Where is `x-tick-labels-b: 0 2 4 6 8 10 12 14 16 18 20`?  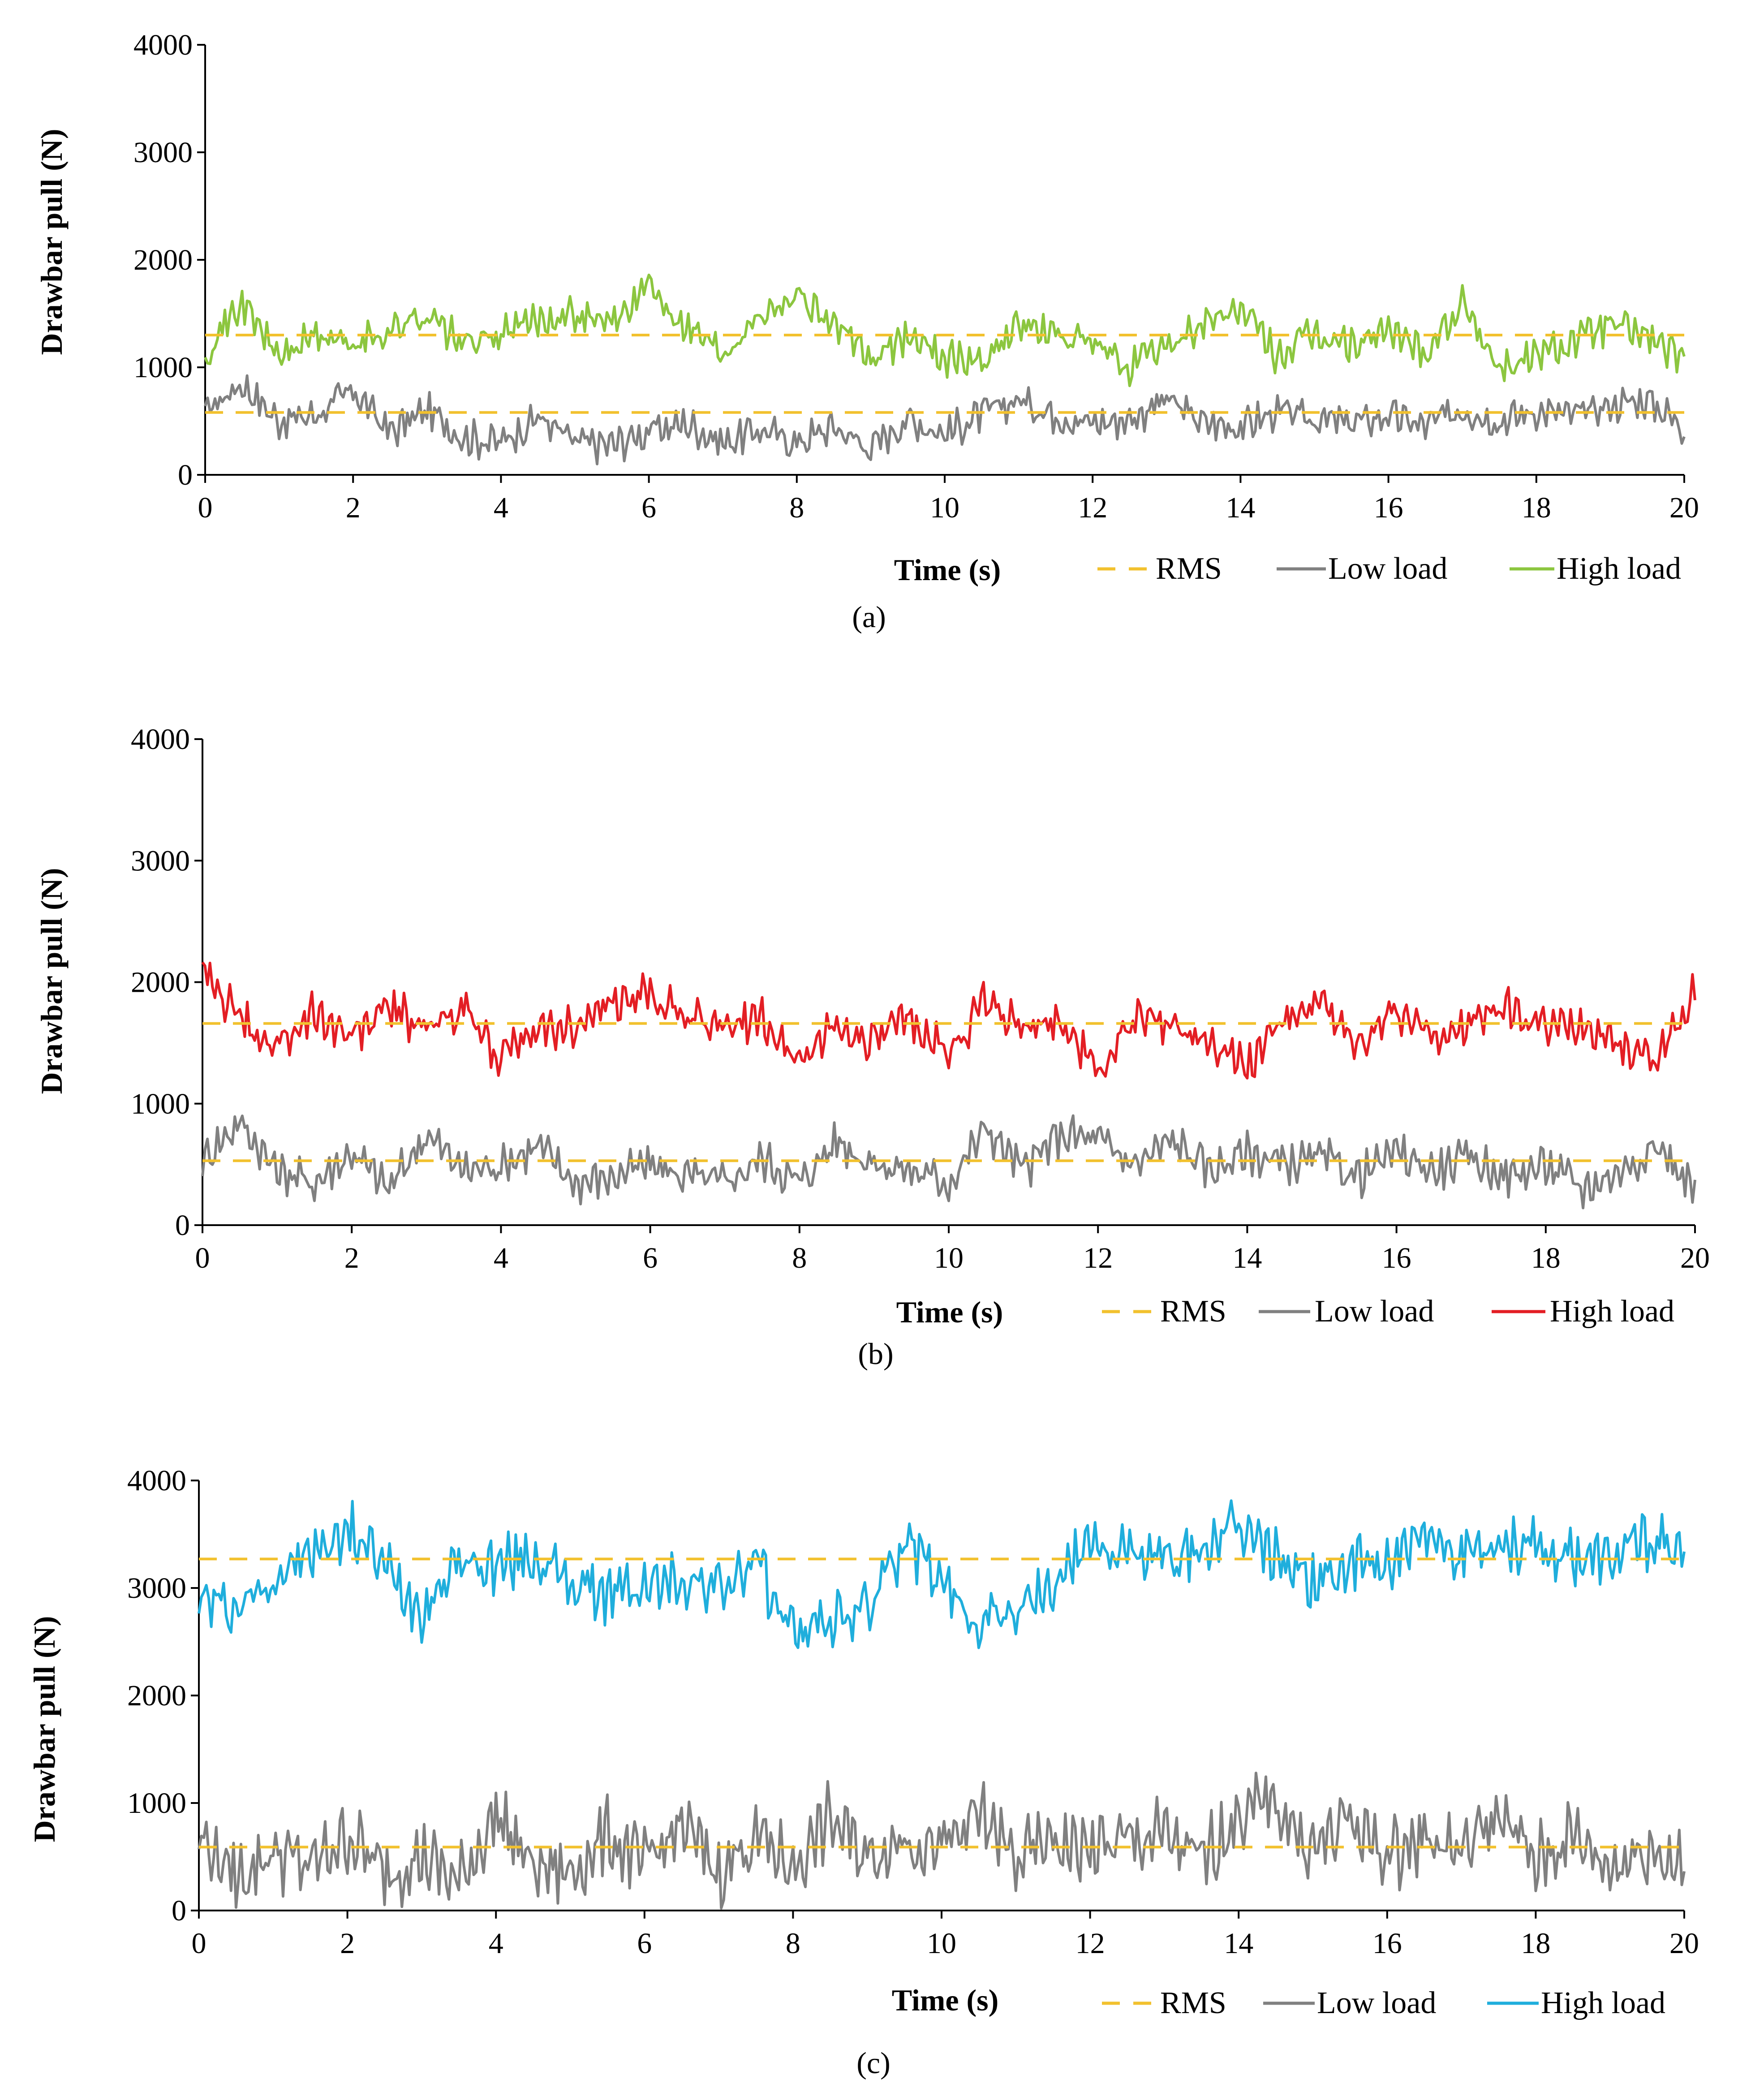 x-tick-labels-b: 0 2 4 6 8 10 12 14 16 18 20 is located at coordinates (953, 1258).